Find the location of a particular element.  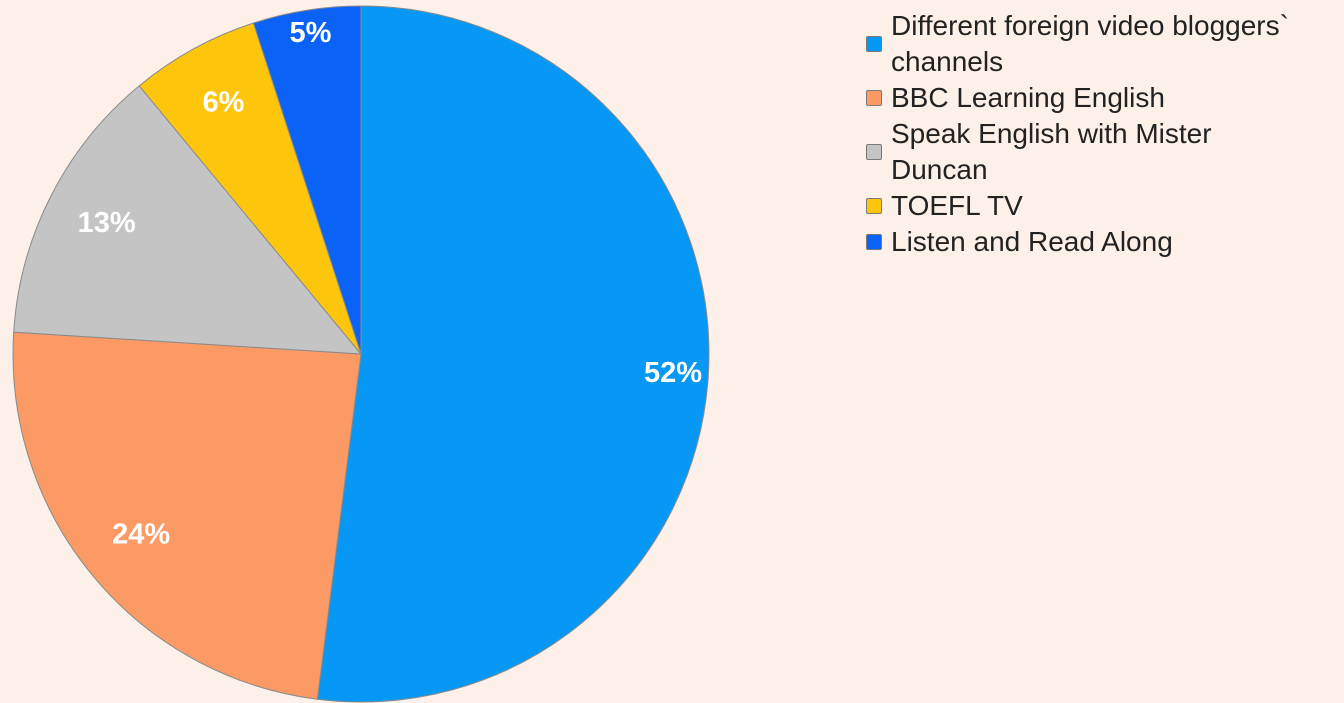

legend-item-toefl: TOEFL TV is located at coordinates (1103, 206).